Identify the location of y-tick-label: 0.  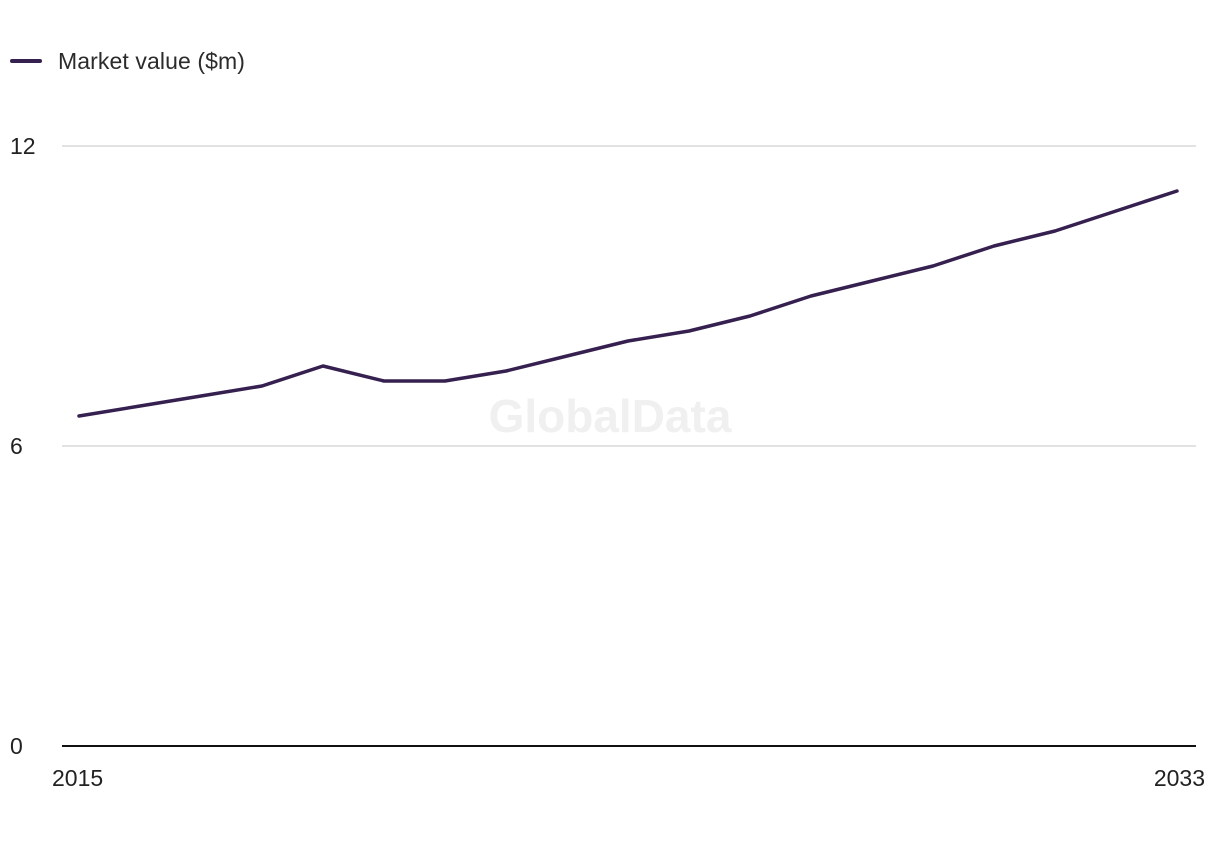
(16, 746).